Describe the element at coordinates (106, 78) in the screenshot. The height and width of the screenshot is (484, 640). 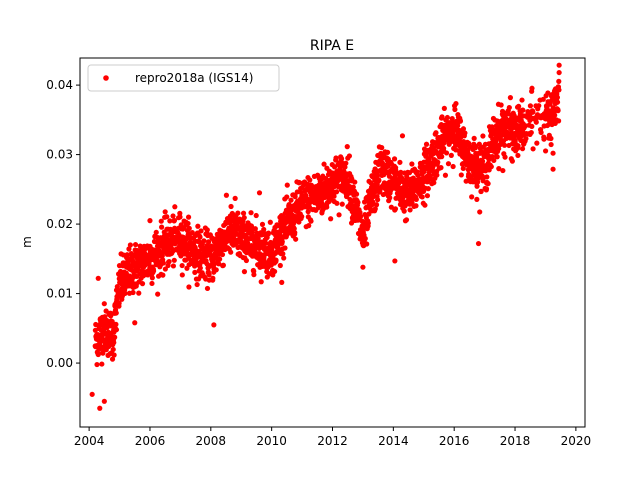
I see `legend-marker` at that location.